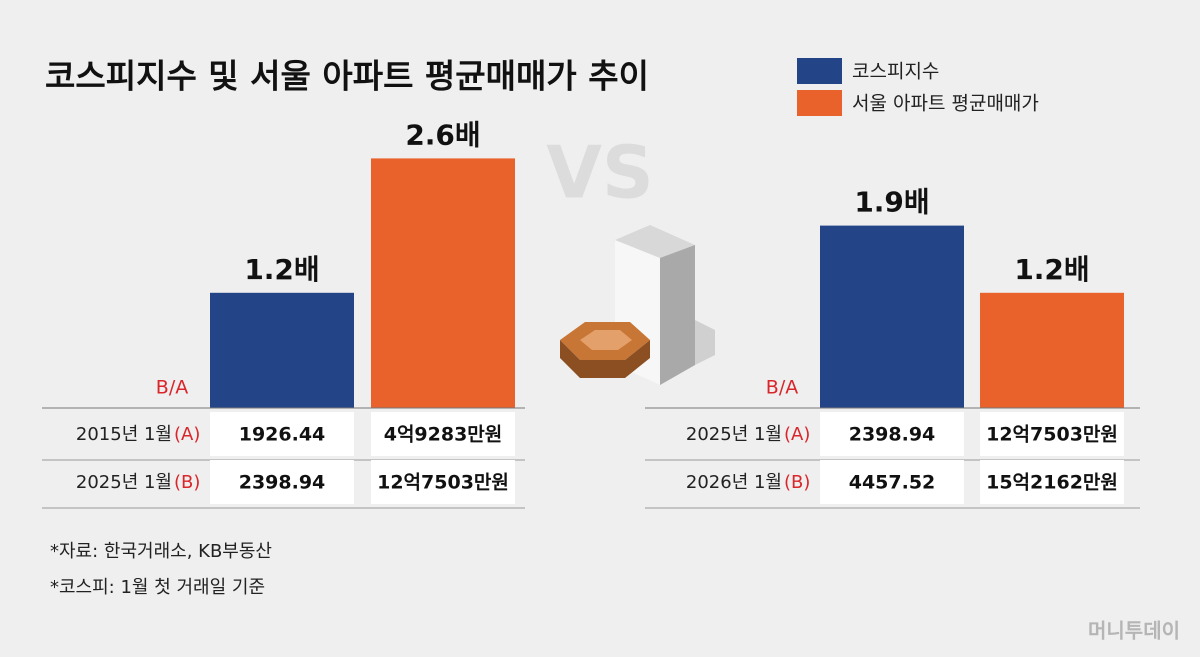 This screenshot has width=1200, height=657. I want to click on legend-label: 코스피지수, so click(895, 72).